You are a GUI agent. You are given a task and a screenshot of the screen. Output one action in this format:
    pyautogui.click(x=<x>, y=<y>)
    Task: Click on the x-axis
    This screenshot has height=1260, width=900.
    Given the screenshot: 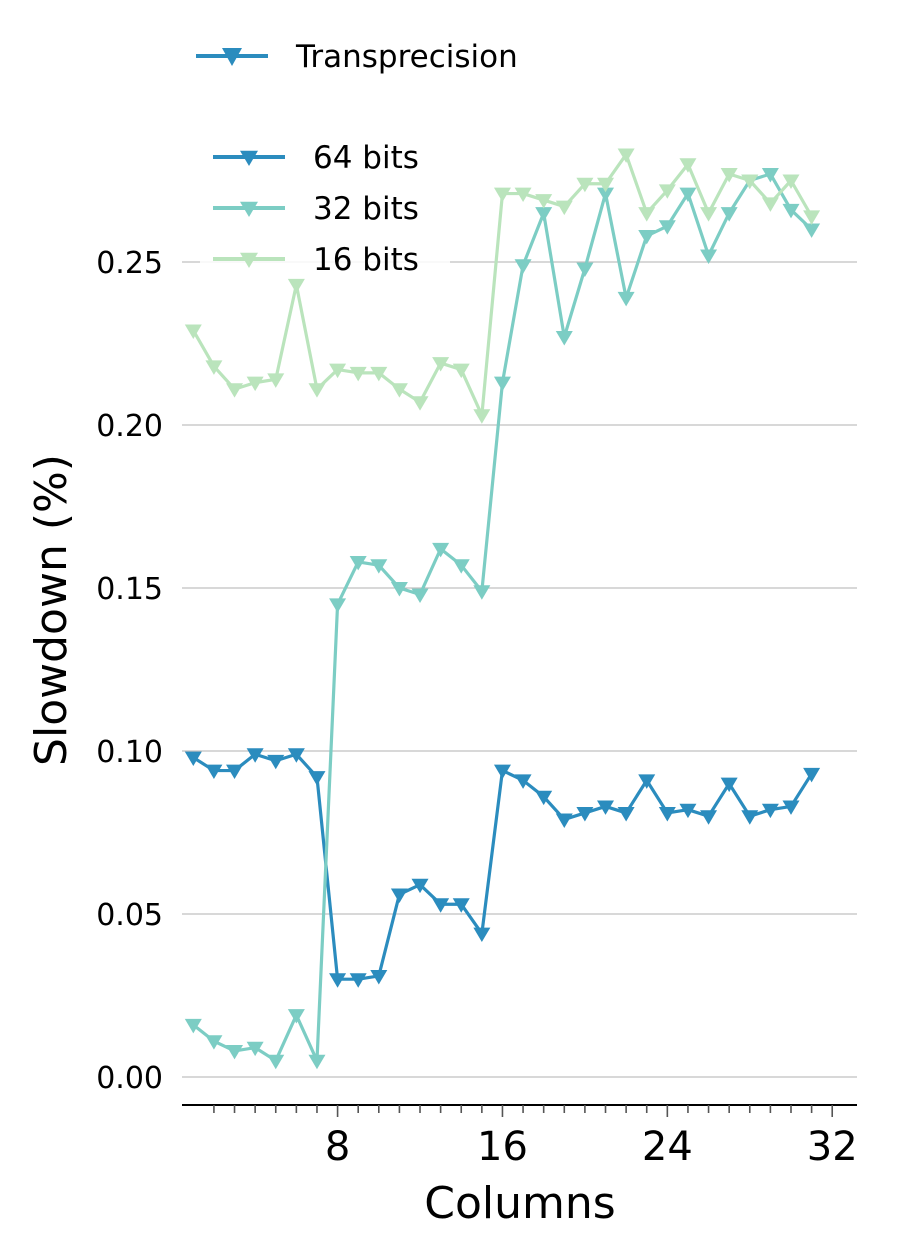 What is the action you would take?
    pyautogui.click(x=519, y=1110)
    